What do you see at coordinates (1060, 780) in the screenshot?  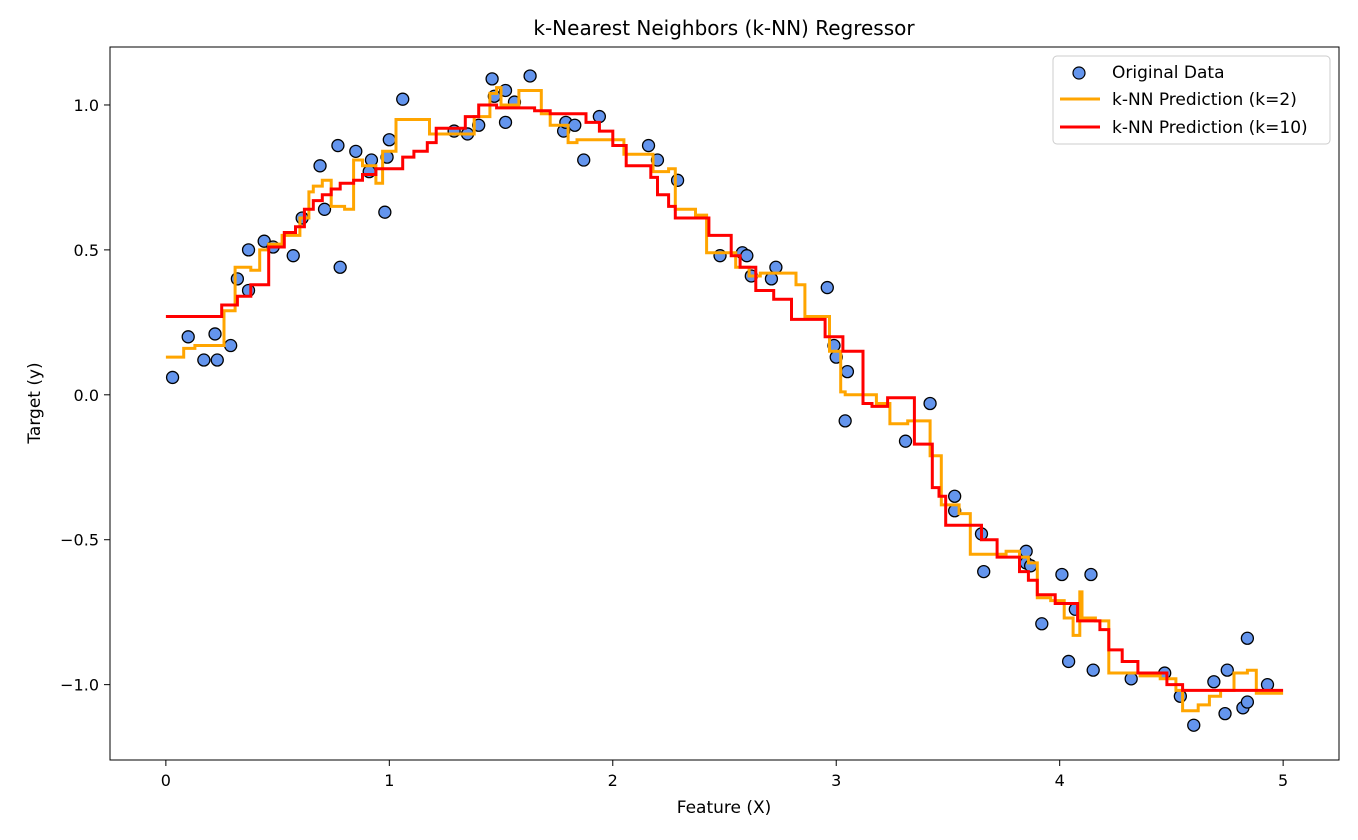 I see `x-tick-label: 4` at bounding box center [1060, 780].